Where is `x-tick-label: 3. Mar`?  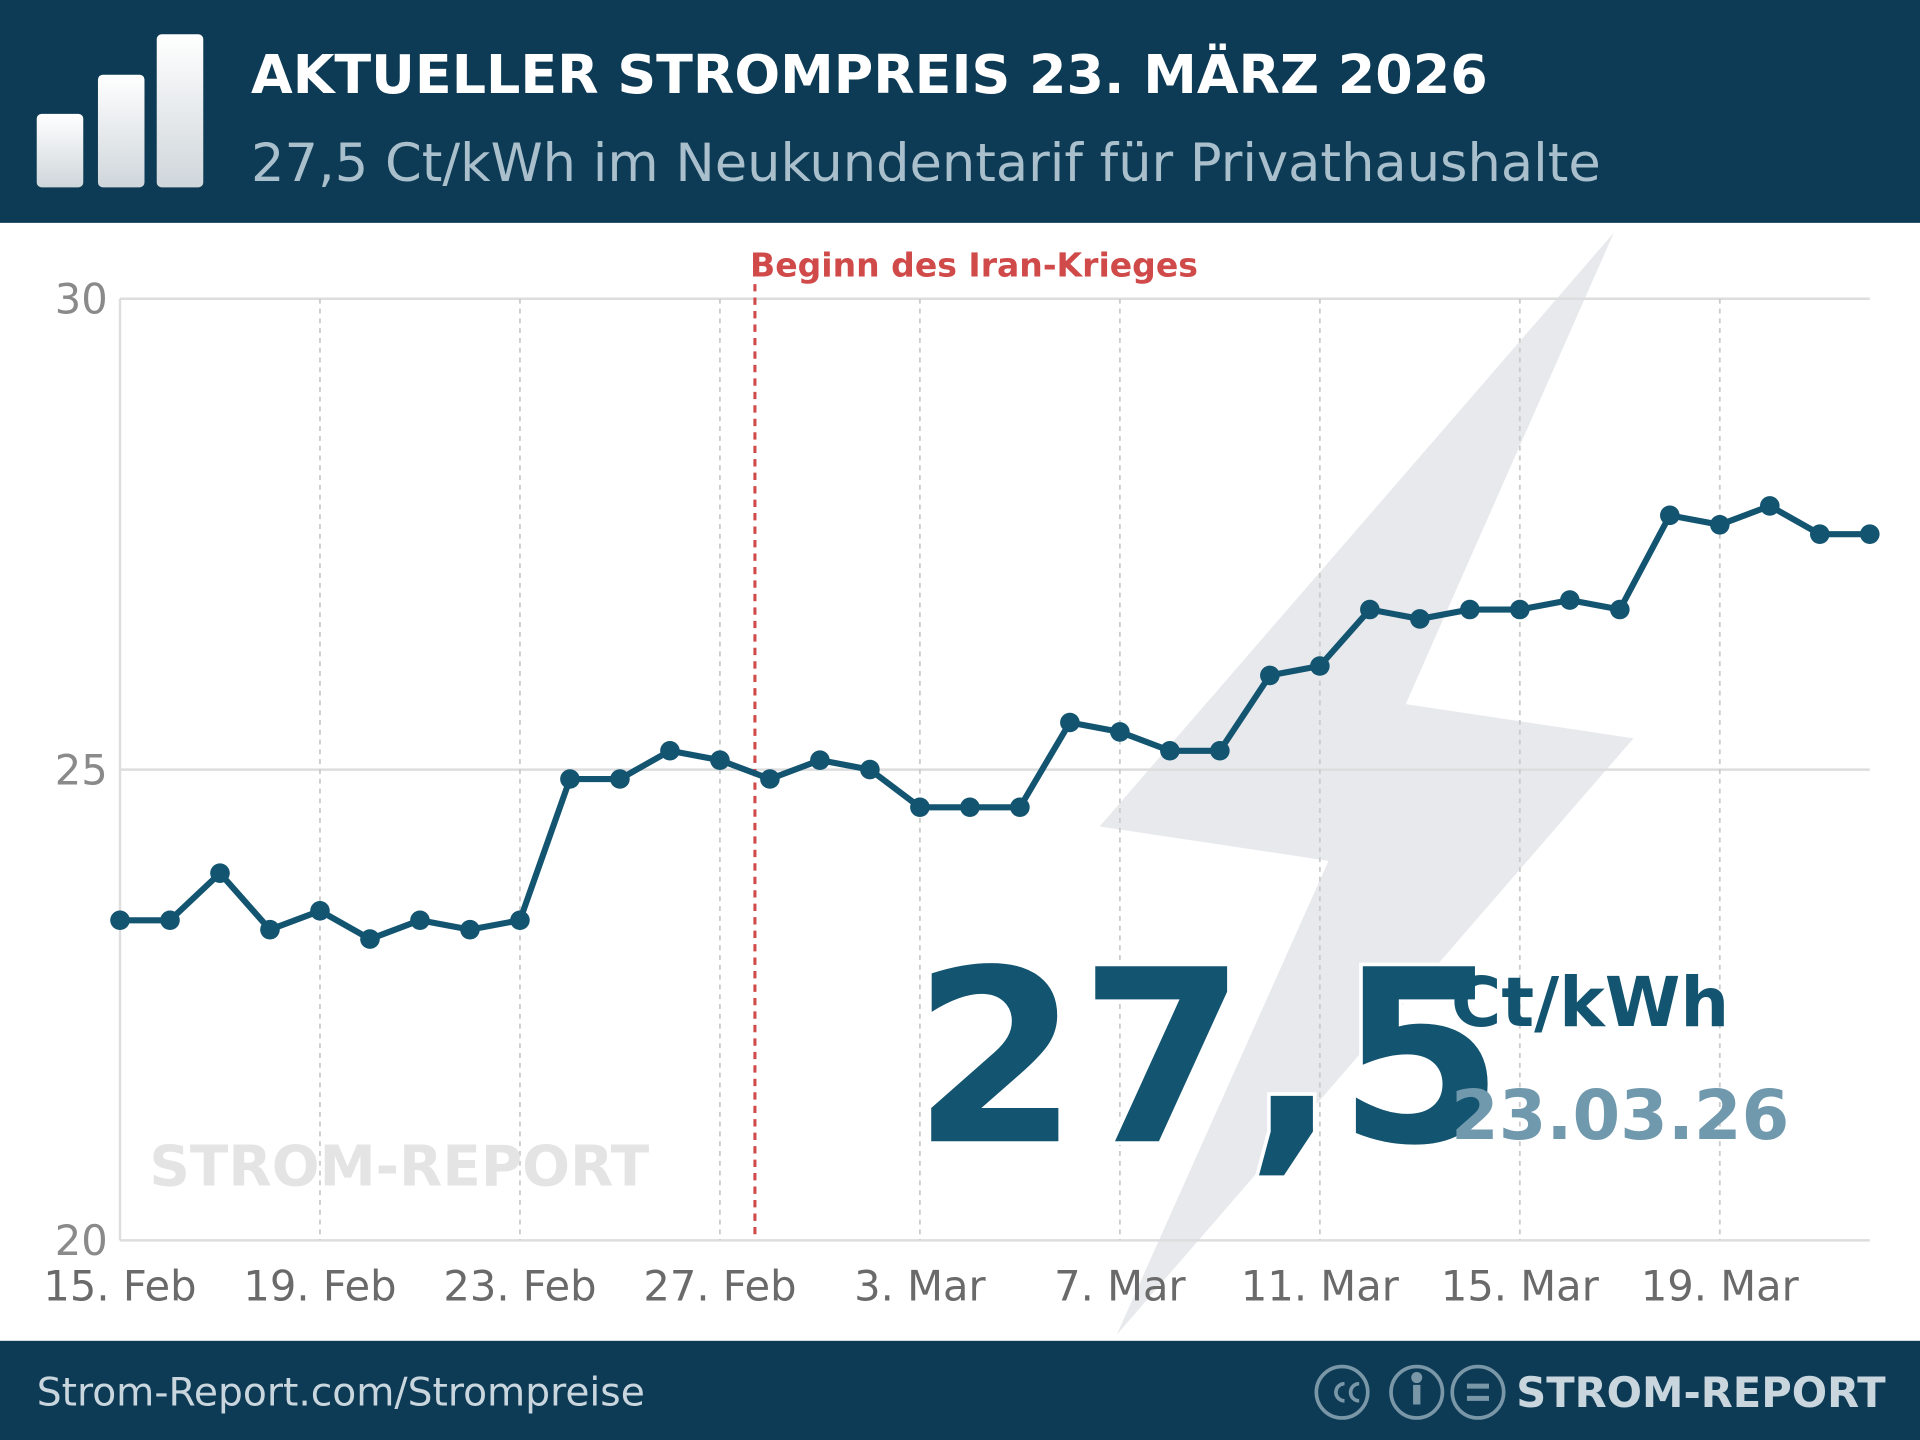 x-tick-label: 3. Mar is located at coordinates (920, 1285).